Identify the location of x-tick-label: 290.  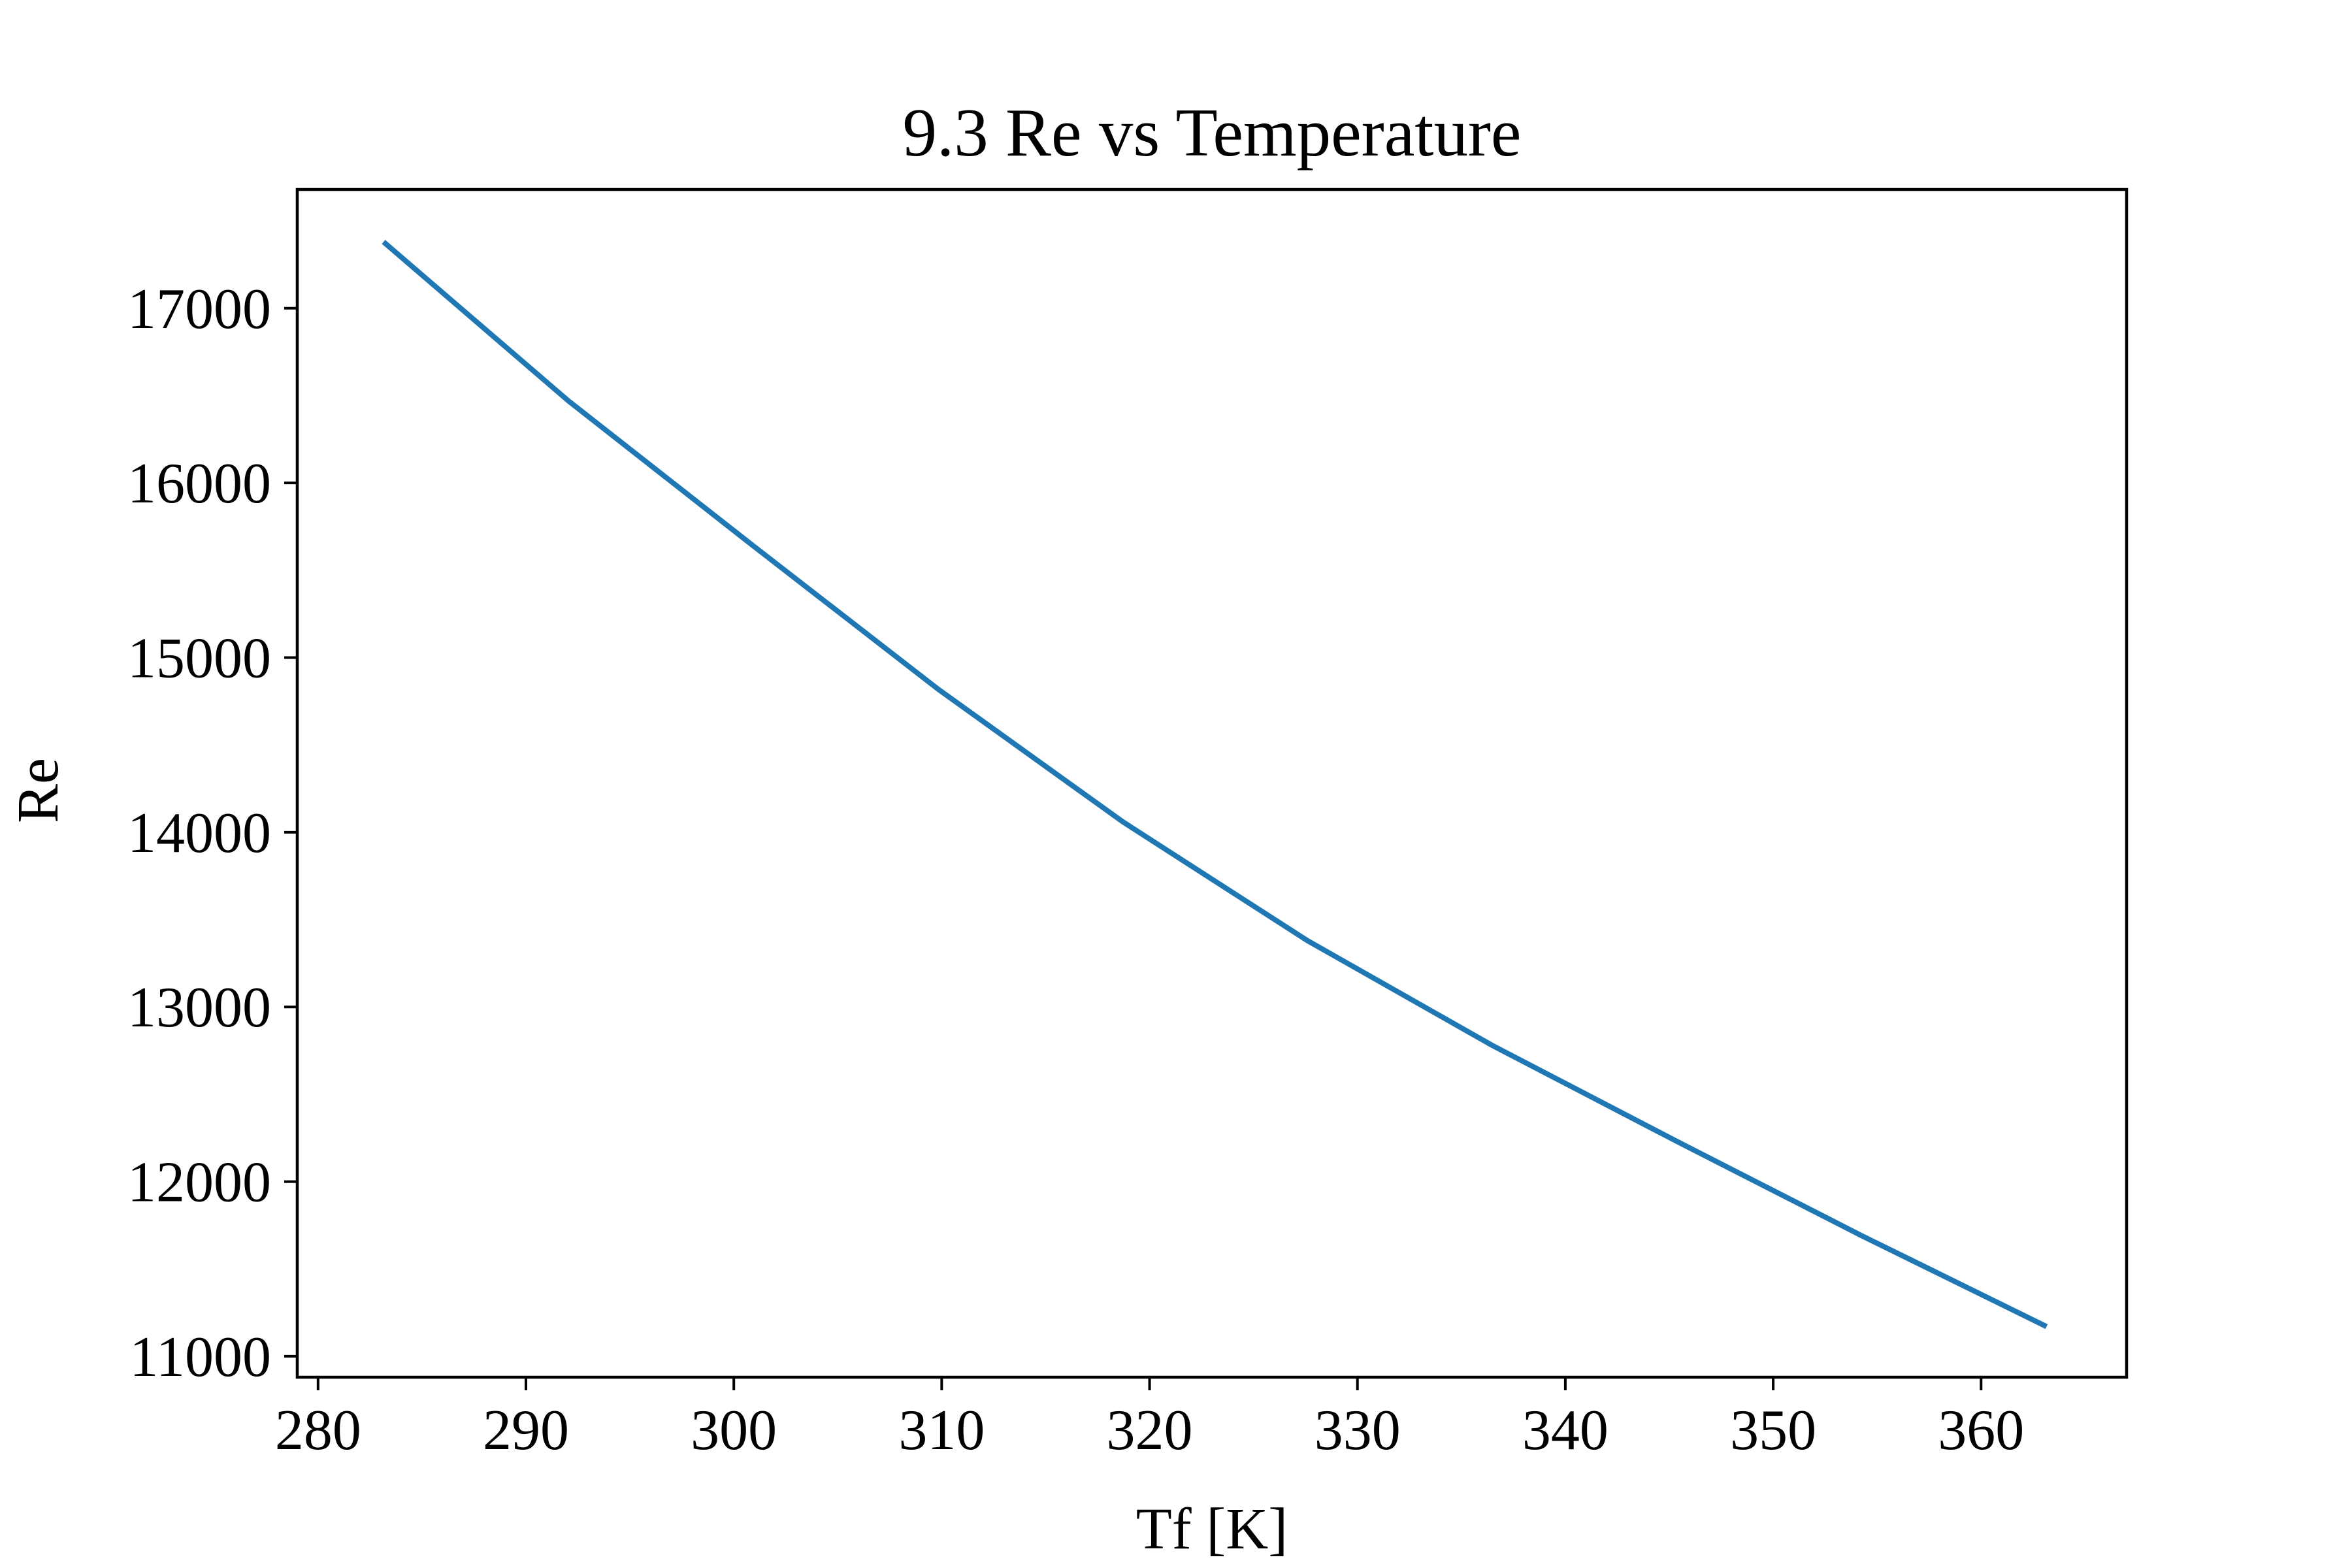
(526, 1430).